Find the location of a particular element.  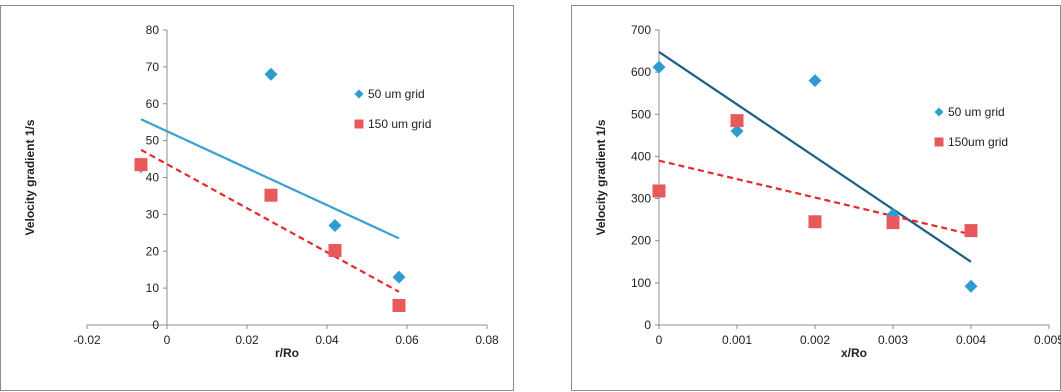

y-tick-label: 300 is located at coordinates (641, 199).